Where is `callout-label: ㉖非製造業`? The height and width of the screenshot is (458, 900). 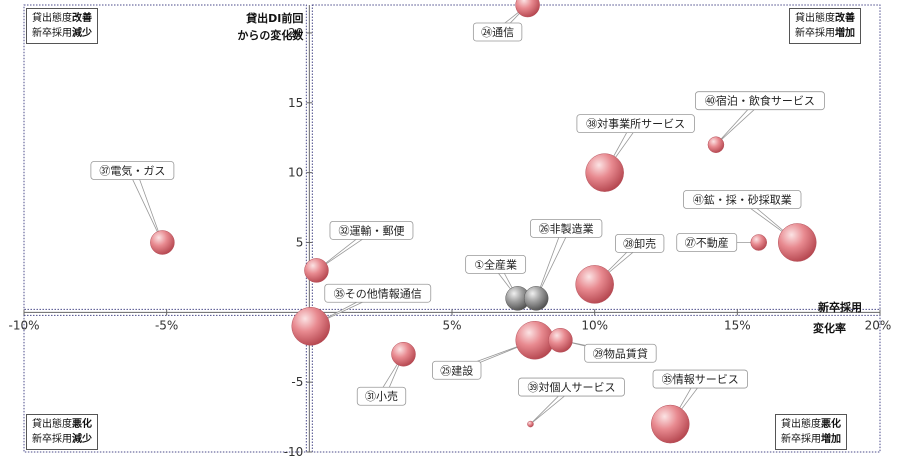
callout-label: ㉖非製造業 is located at coordinates (566, 228).